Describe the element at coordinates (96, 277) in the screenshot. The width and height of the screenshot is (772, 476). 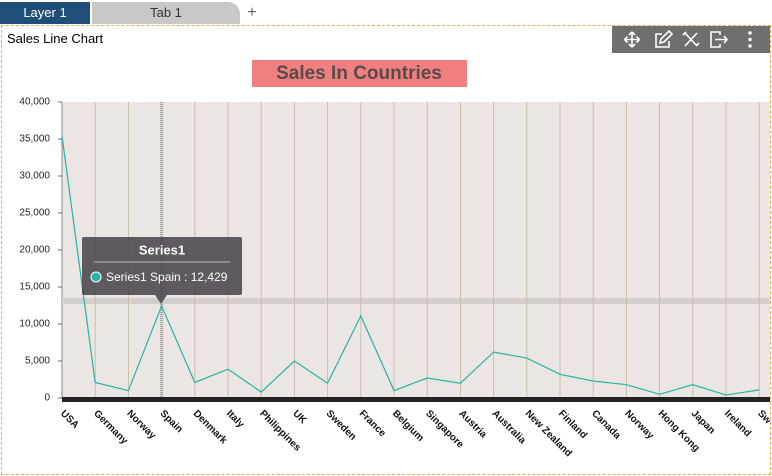
I see `tooltip-marker` at that location.